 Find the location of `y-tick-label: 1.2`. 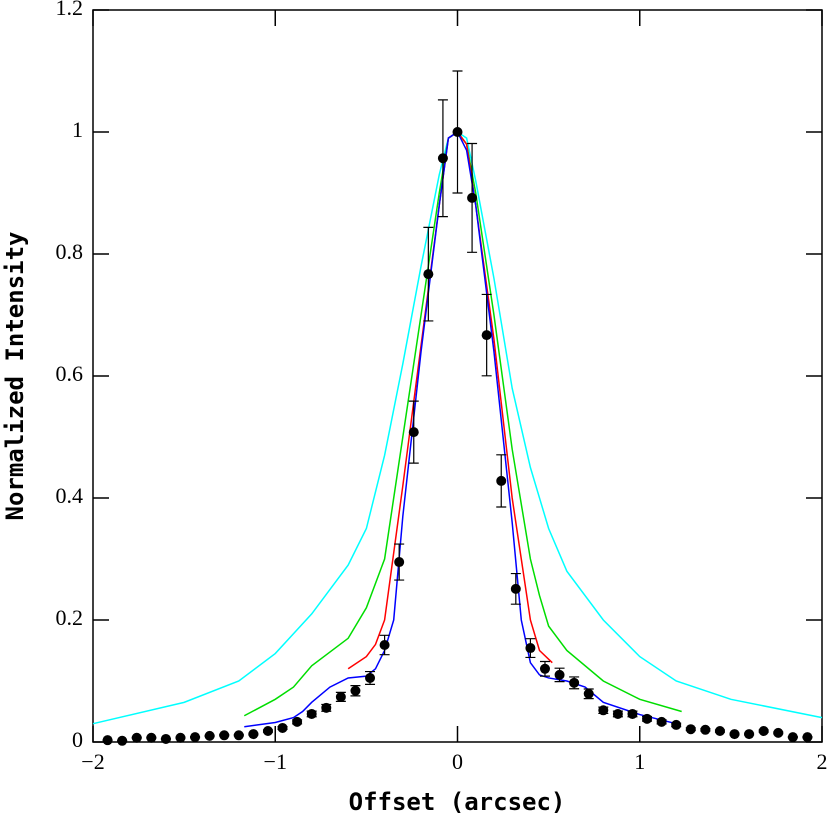

y-tick-label: 1.2 is located at coordinates (70, 10).